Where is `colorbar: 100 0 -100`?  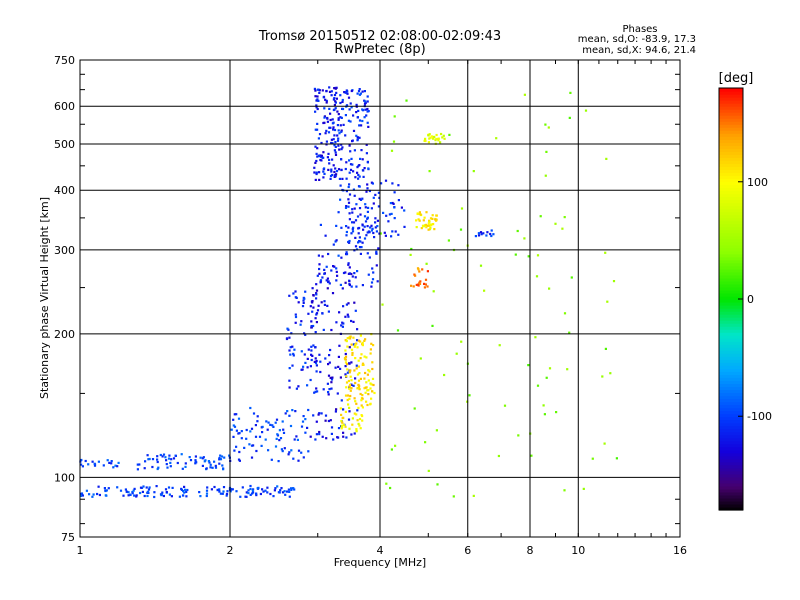
colorbar: 100 0 -100 is located at coordinates (745, 299).